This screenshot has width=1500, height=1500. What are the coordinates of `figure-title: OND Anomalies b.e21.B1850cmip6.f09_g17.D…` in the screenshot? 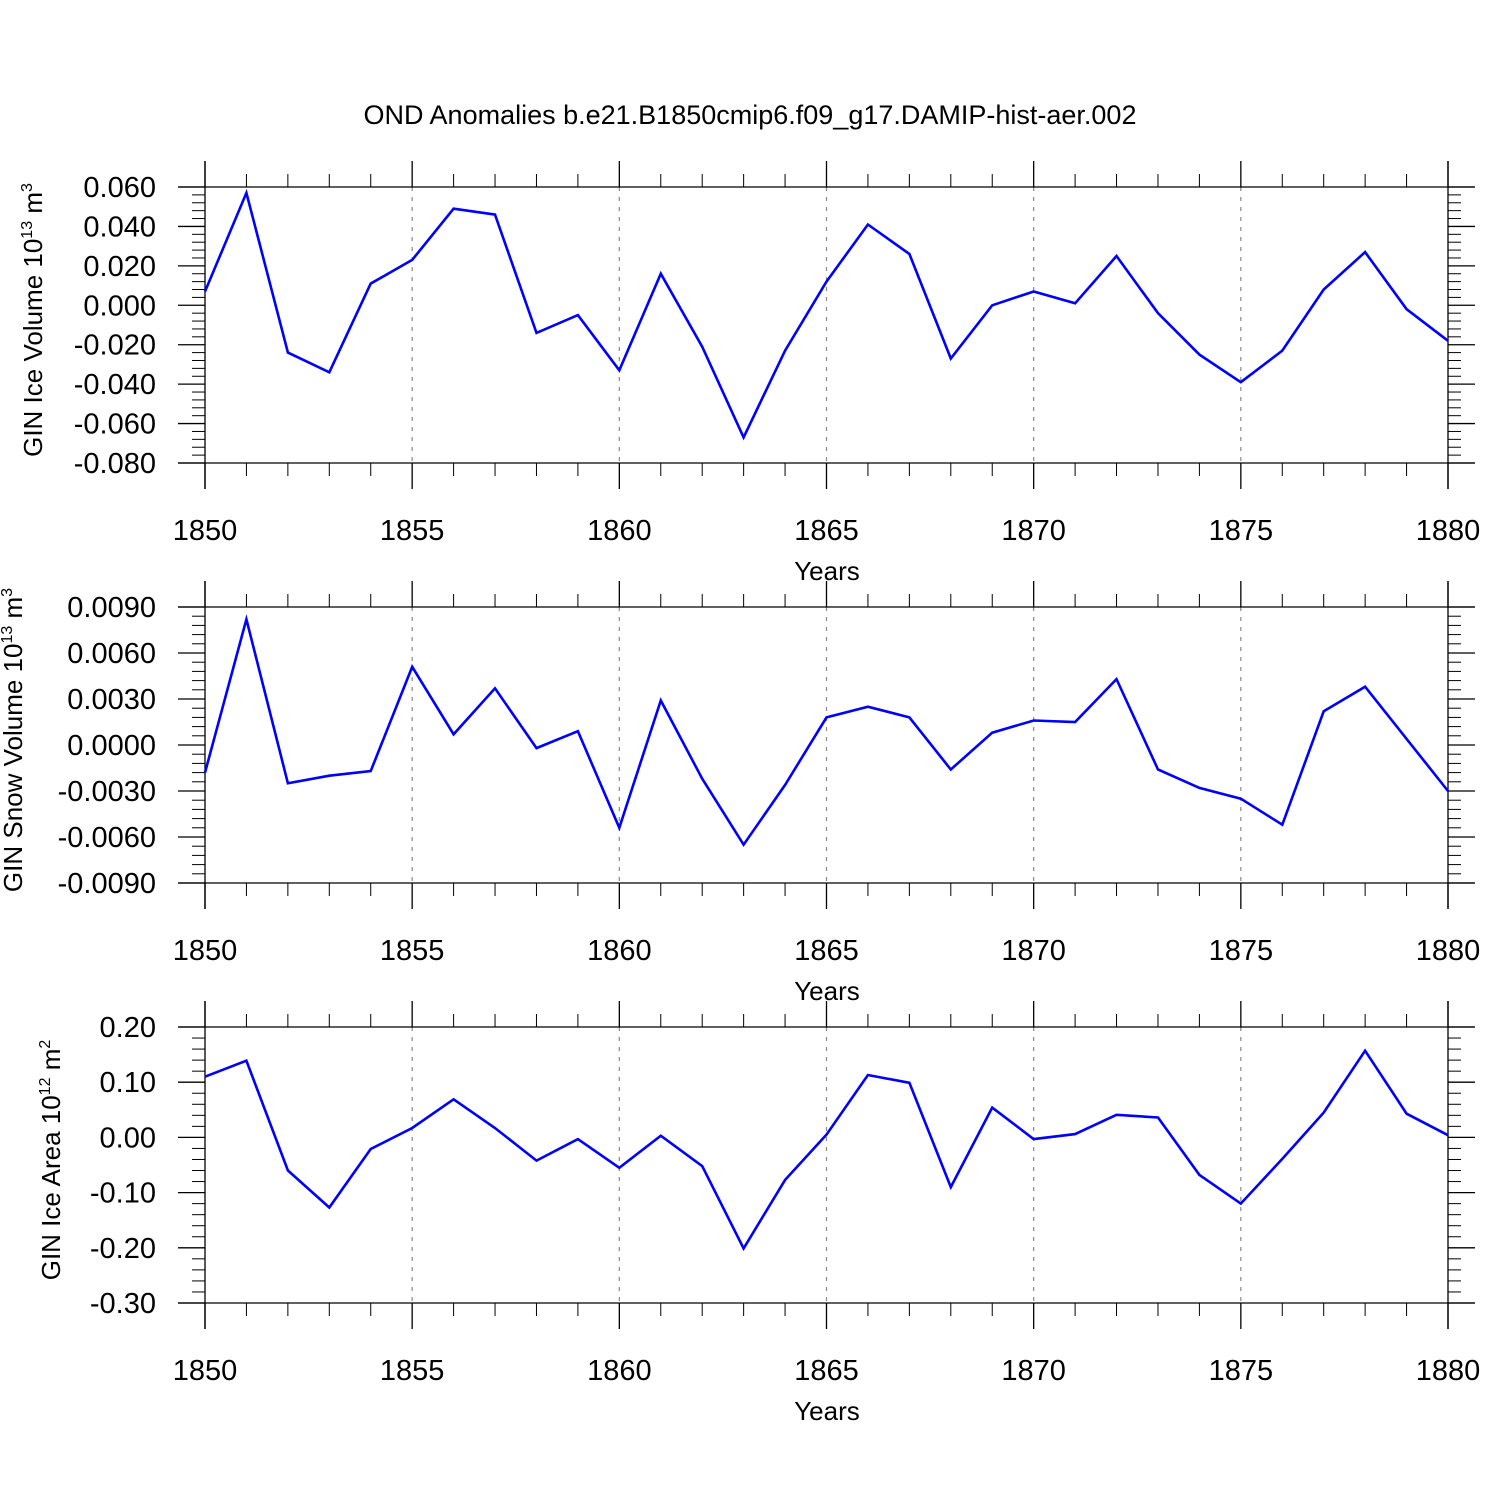 It's located at (750, 115).